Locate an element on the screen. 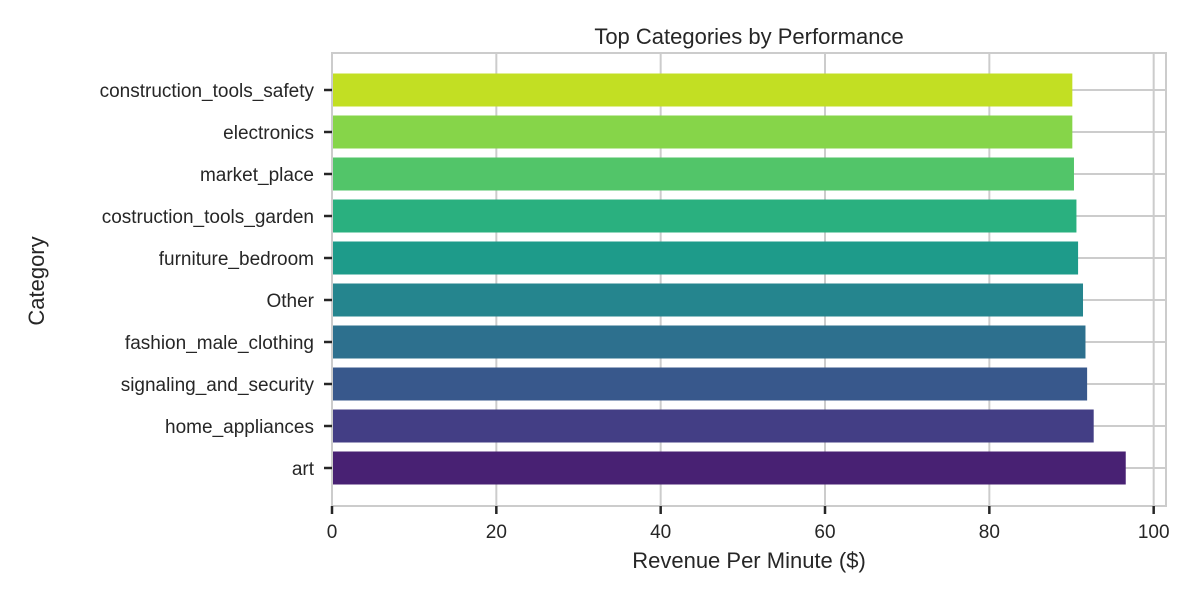  y-tick-label: furniture_bedroom is located at coordinates (236, 259).